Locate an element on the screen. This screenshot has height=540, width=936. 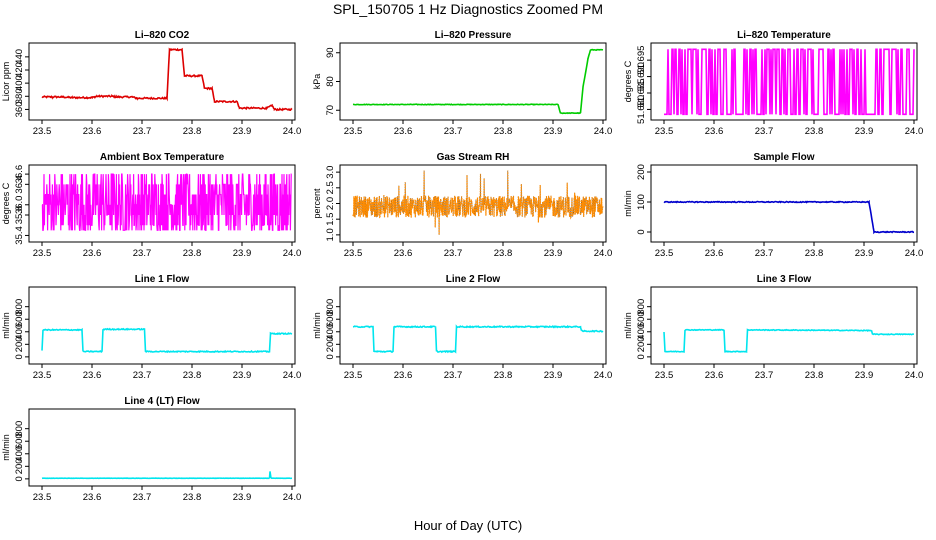
y-tick-label: 100 is located at coordinates (641, 202).